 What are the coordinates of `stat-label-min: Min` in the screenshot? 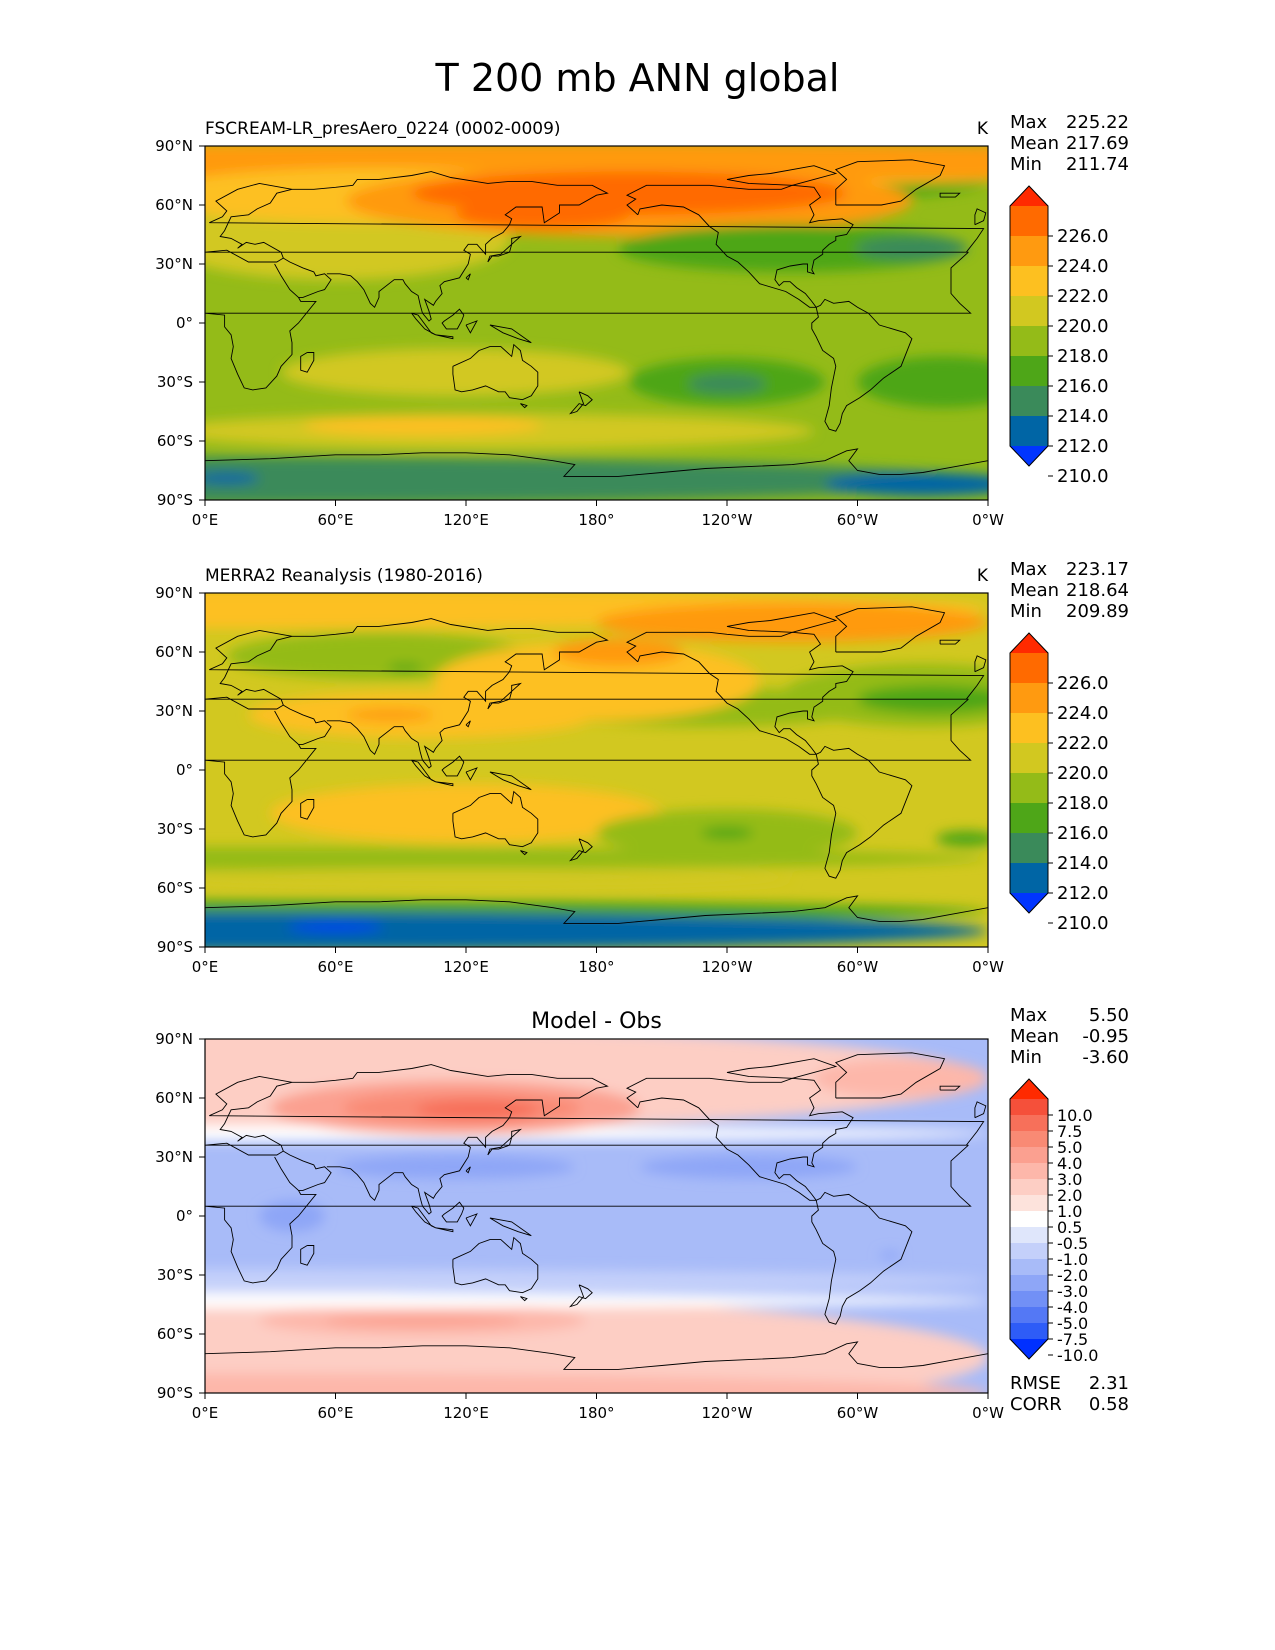 It's located at (1026, 611).